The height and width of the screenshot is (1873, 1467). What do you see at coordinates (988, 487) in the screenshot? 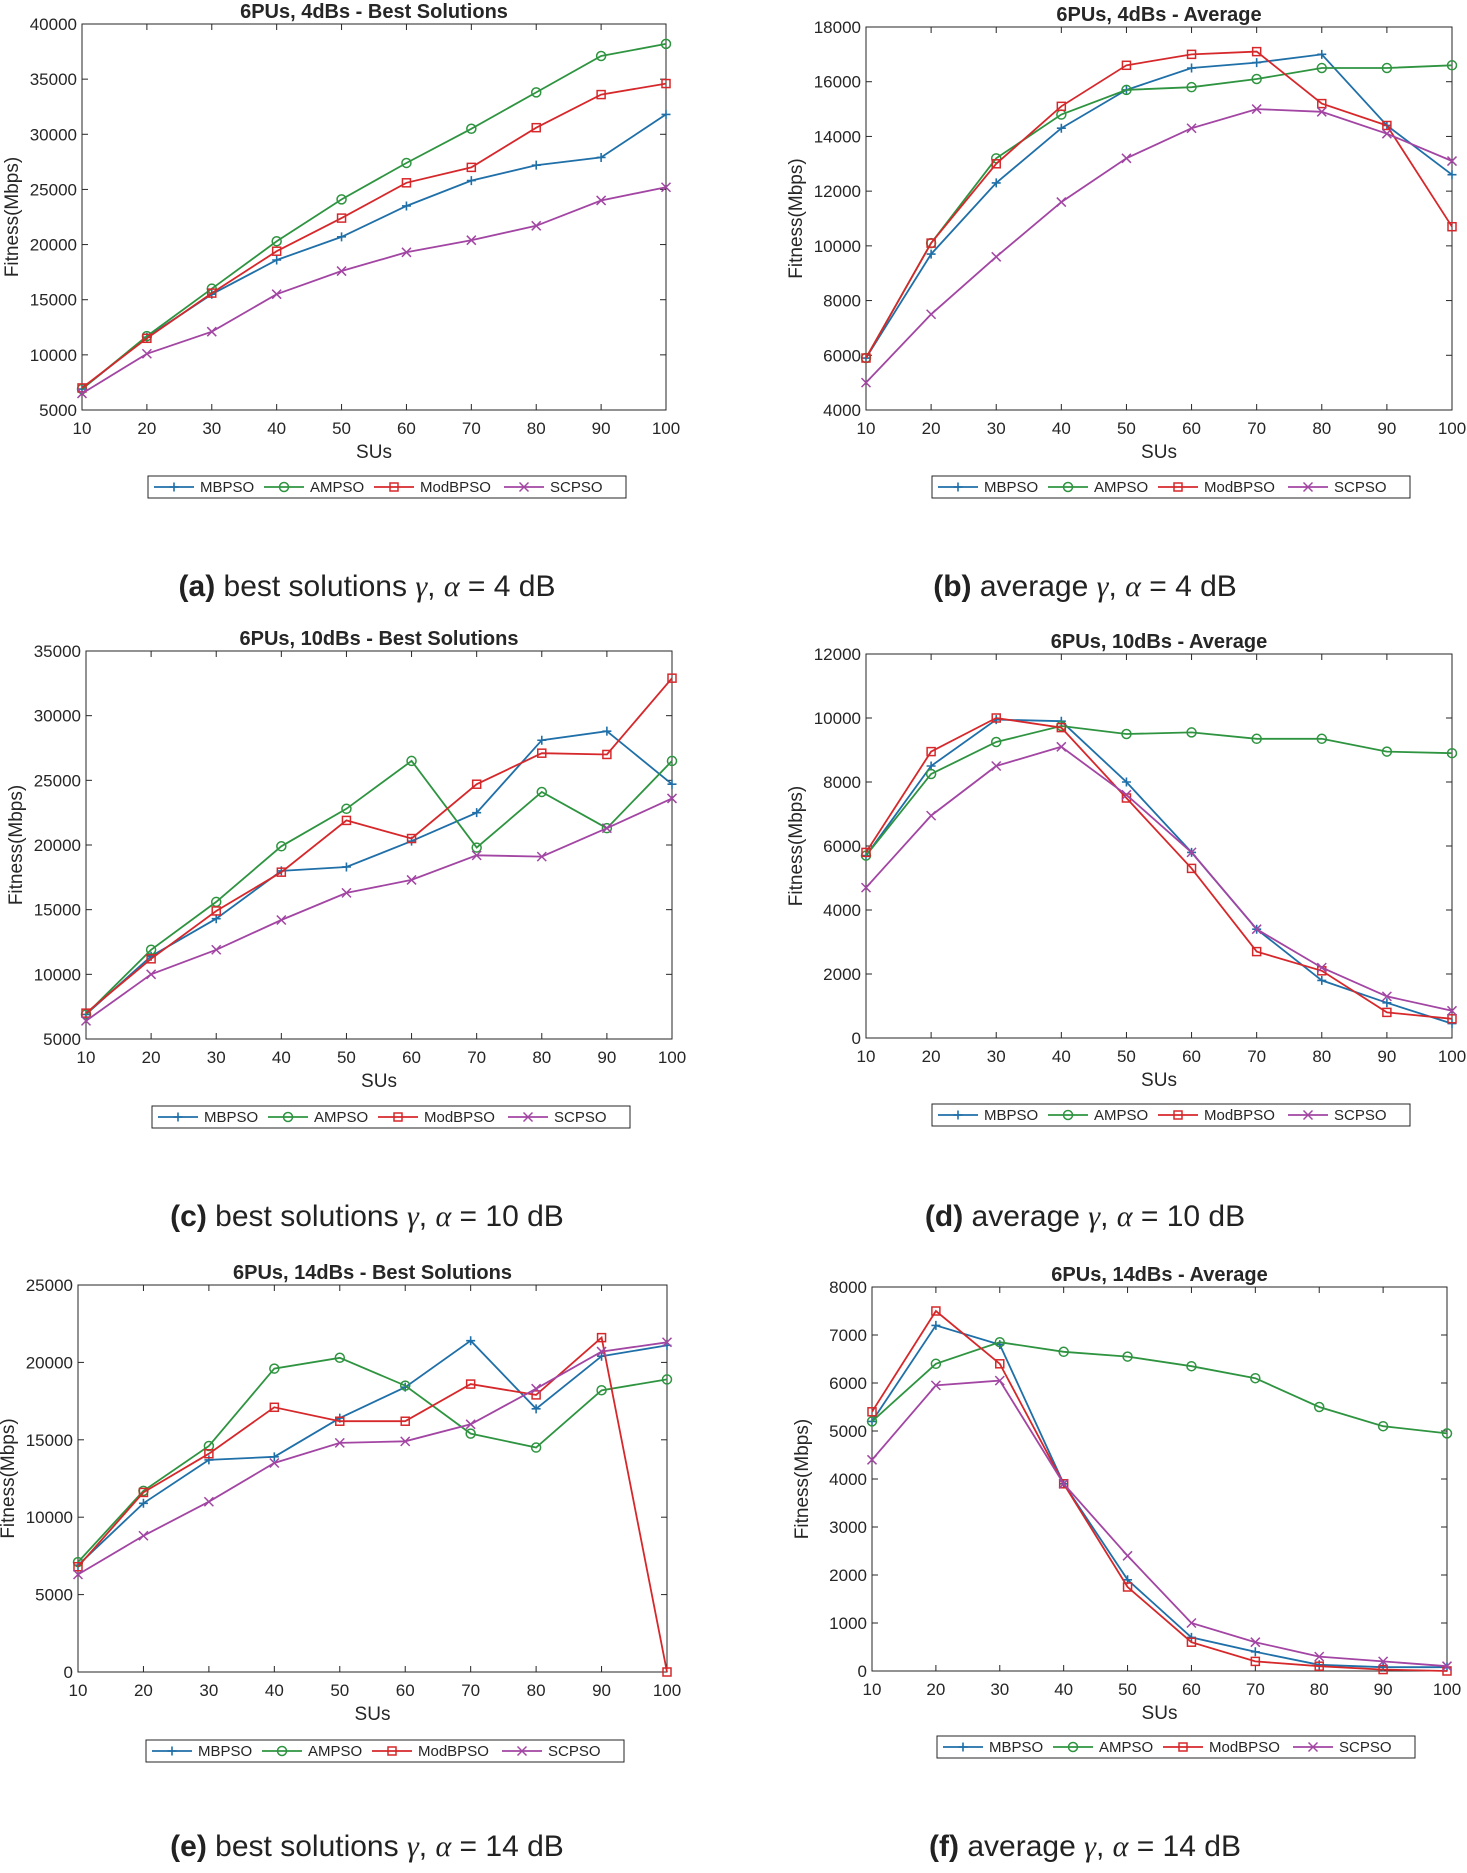
I see `legend-entry-mbpso: MBPSO` at bounding box center [988, 487].